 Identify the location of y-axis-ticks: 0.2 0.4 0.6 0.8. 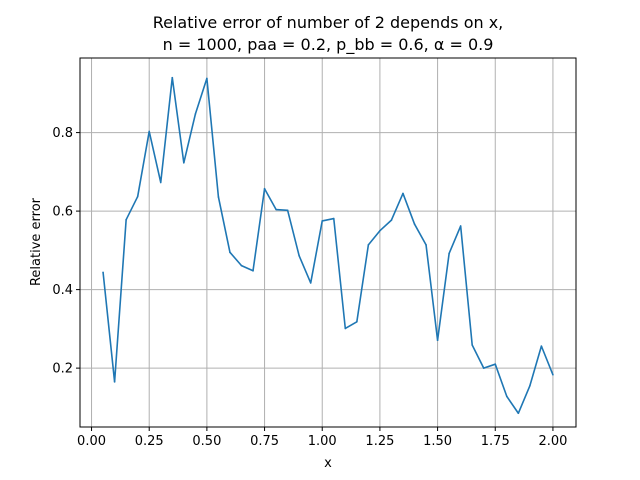
(66, 251).